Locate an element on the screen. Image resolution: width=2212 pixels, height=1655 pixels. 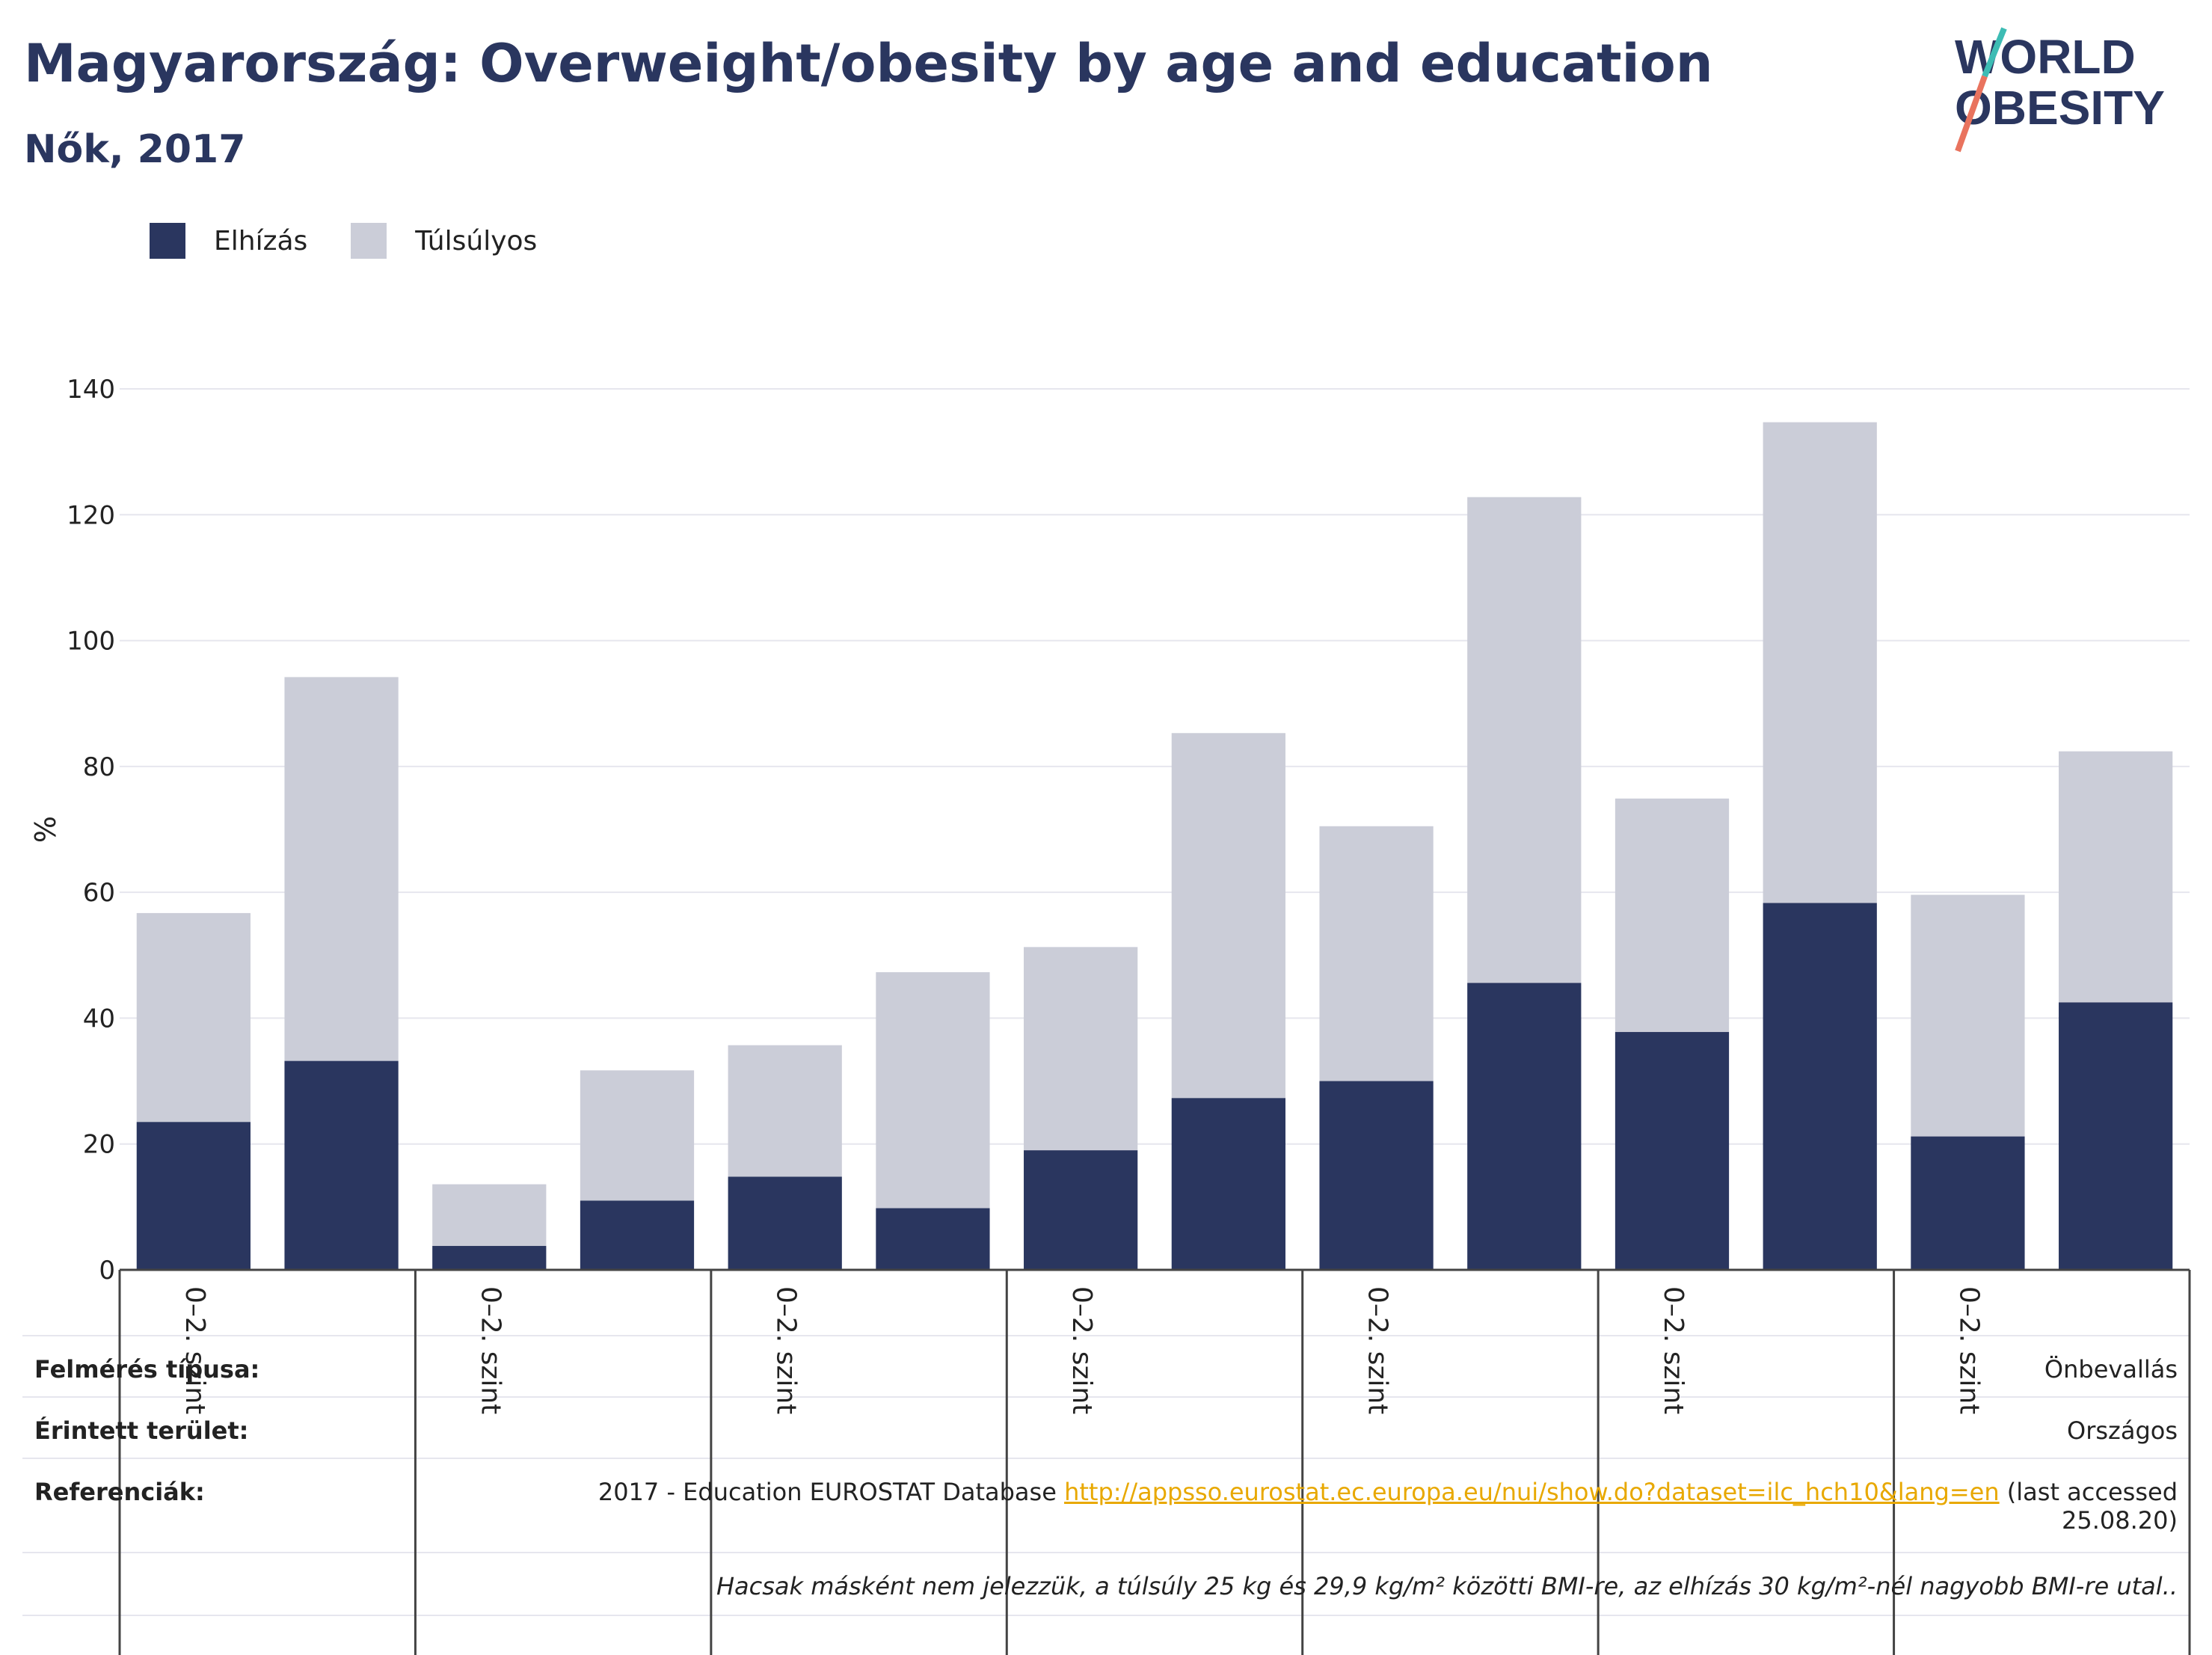
survey-type-value: Önbevallás is located at coordinates (2111, 1369).